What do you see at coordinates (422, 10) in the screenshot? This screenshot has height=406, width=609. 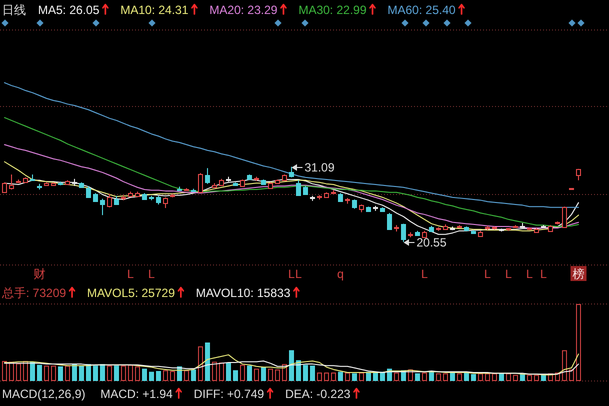 I see `text: MA60: 25.40` at bounding box center [422, 10].